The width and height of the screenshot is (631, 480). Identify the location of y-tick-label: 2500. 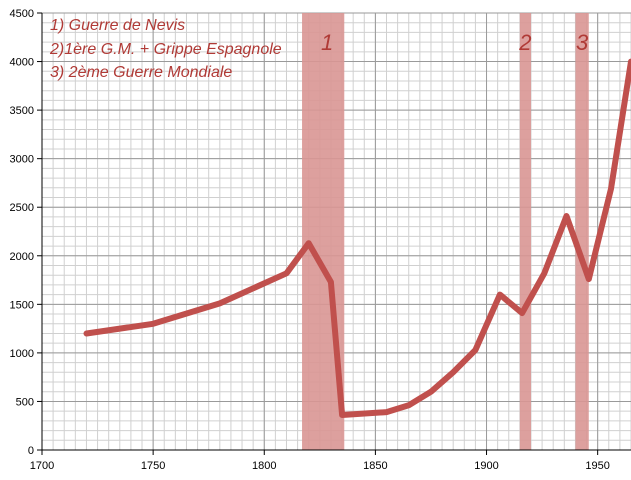
(22, 208).